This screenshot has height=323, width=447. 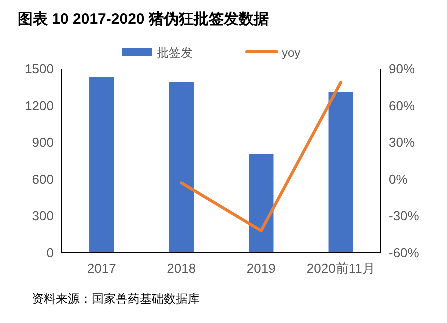 I want to click on x-tick-label: 2018, so click(x=181, y=268).